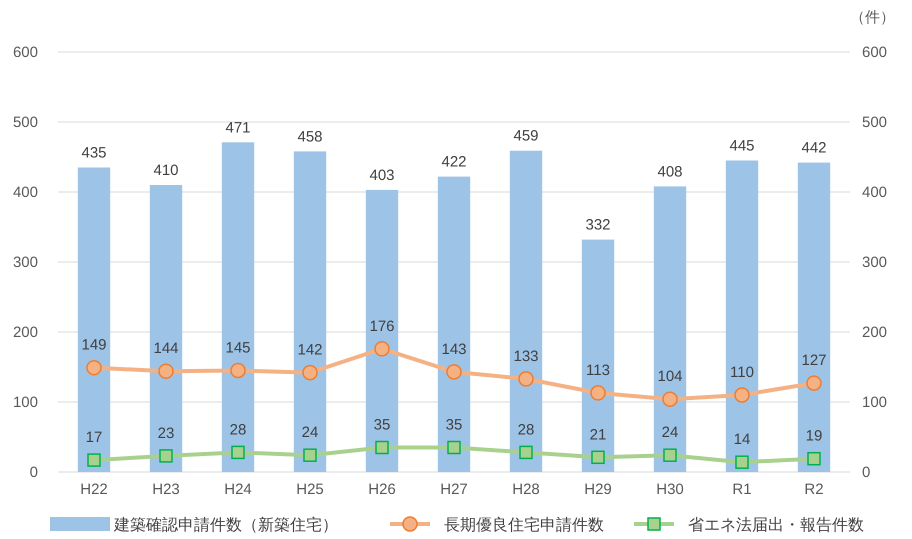 The height and width of the screenshot is (539, 912). I want to click on data-label: 422, so click(454, 162).